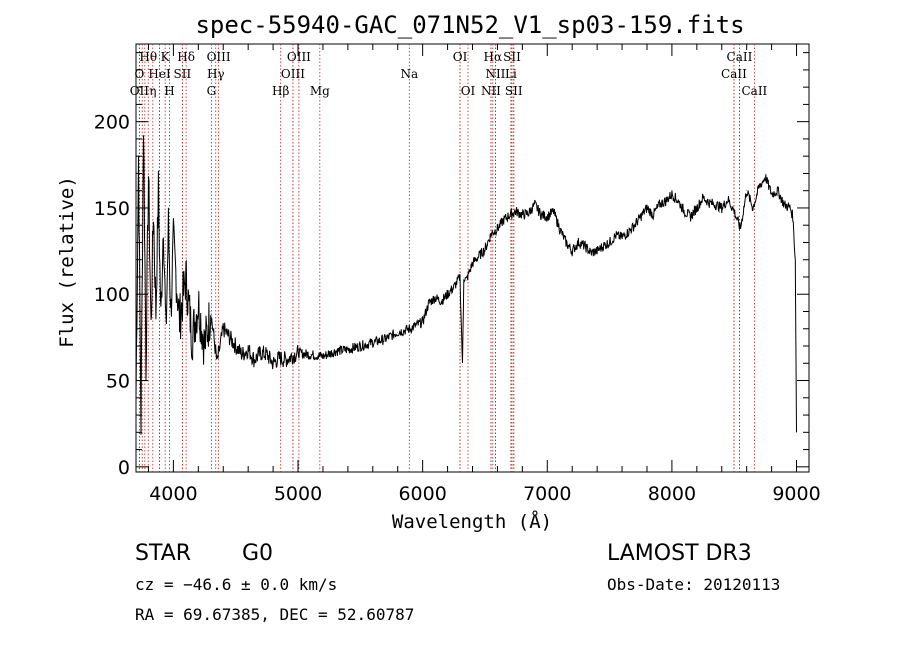  I want to click on x-tick-label: 7000, so click(547, 494).